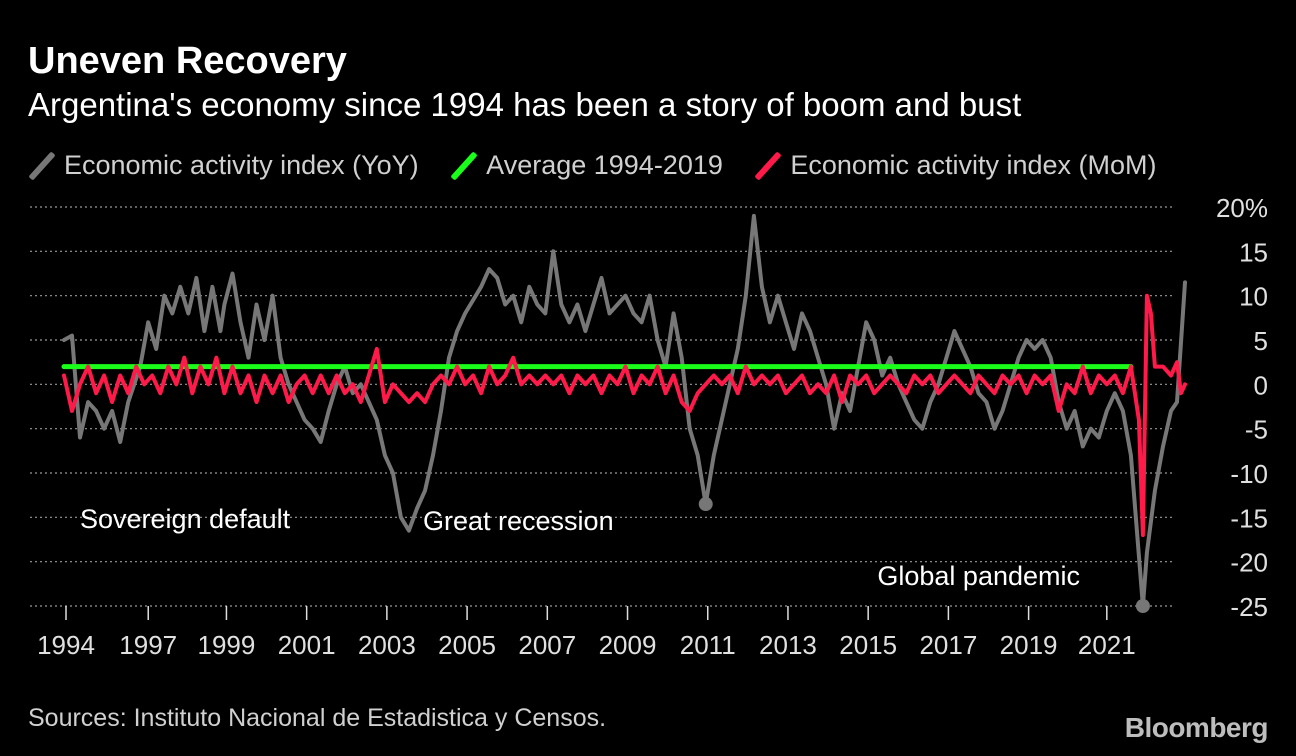  Describe the element at coordinates (518, 521) in the screenshot. I see `annotation-label: Great recession` at that location.